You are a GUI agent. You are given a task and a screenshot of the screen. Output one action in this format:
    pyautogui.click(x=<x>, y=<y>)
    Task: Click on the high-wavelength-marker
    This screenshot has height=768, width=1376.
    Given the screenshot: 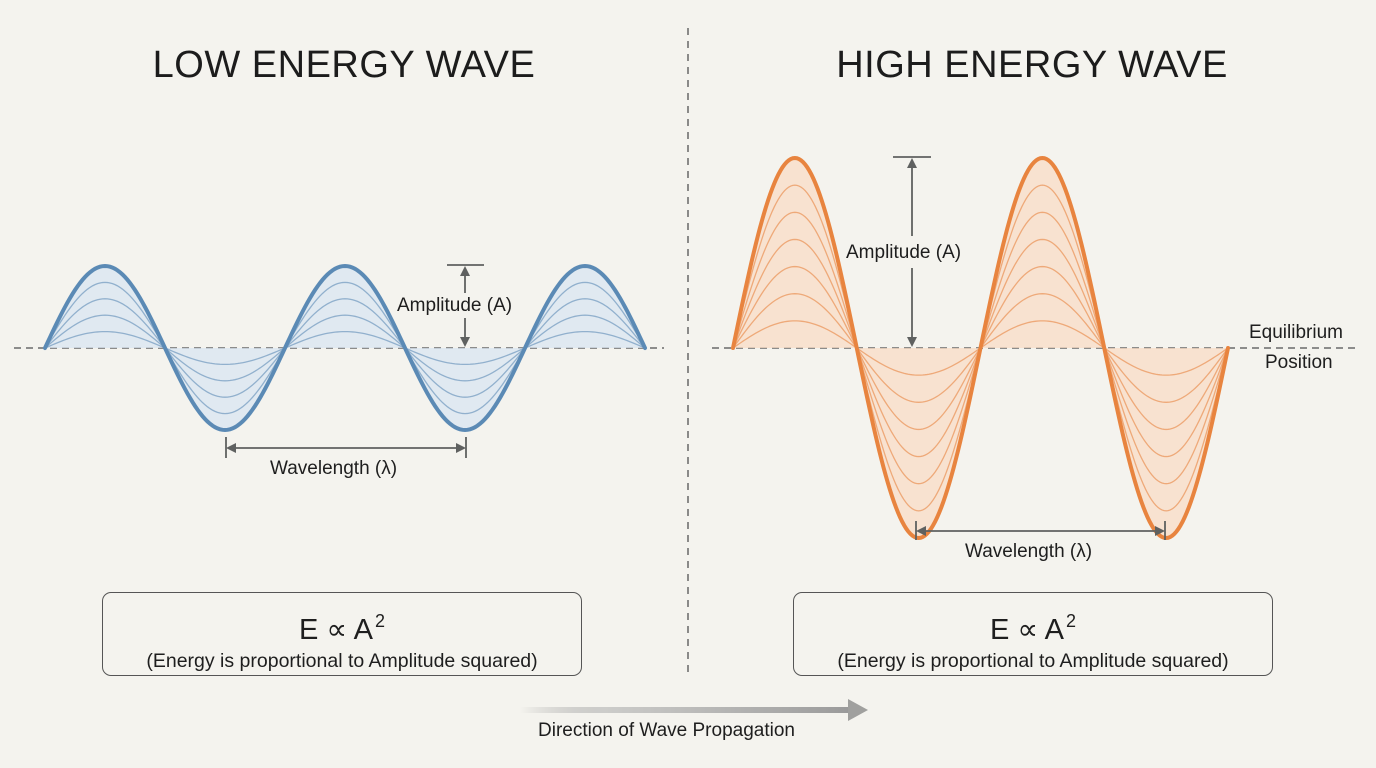 What is the action you would take?
    pyautogui.click(x=1040, y=530)
    